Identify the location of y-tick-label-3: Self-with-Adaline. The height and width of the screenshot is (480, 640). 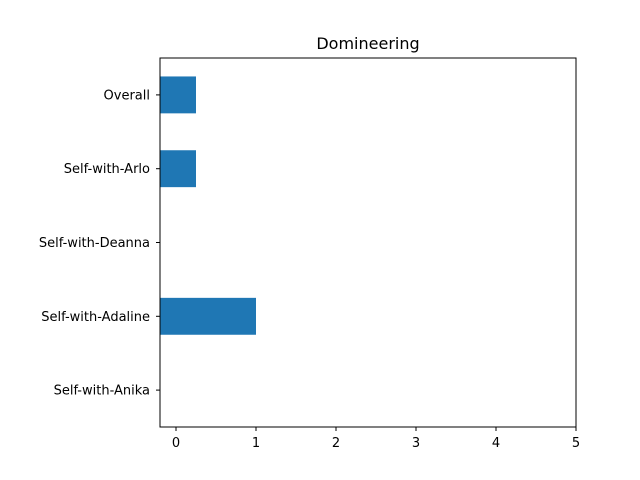
(95, 317).